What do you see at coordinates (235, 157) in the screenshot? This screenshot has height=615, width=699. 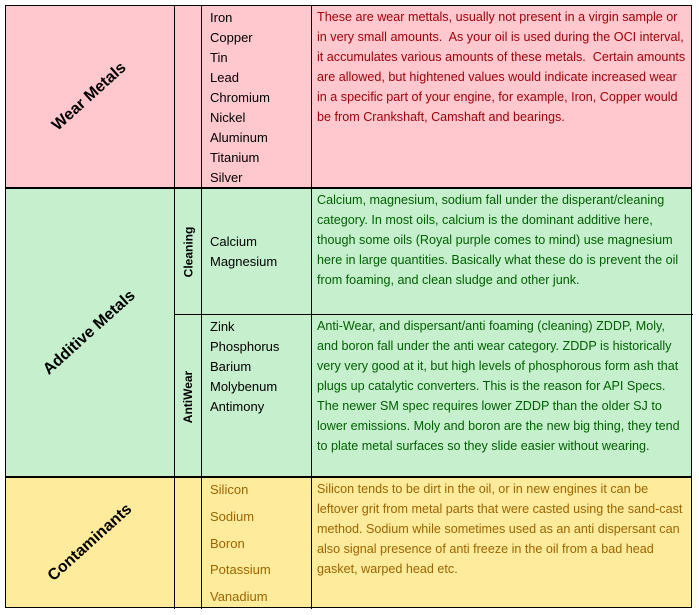 I see `element-name: Titanium` at bounding box center [235, 157].